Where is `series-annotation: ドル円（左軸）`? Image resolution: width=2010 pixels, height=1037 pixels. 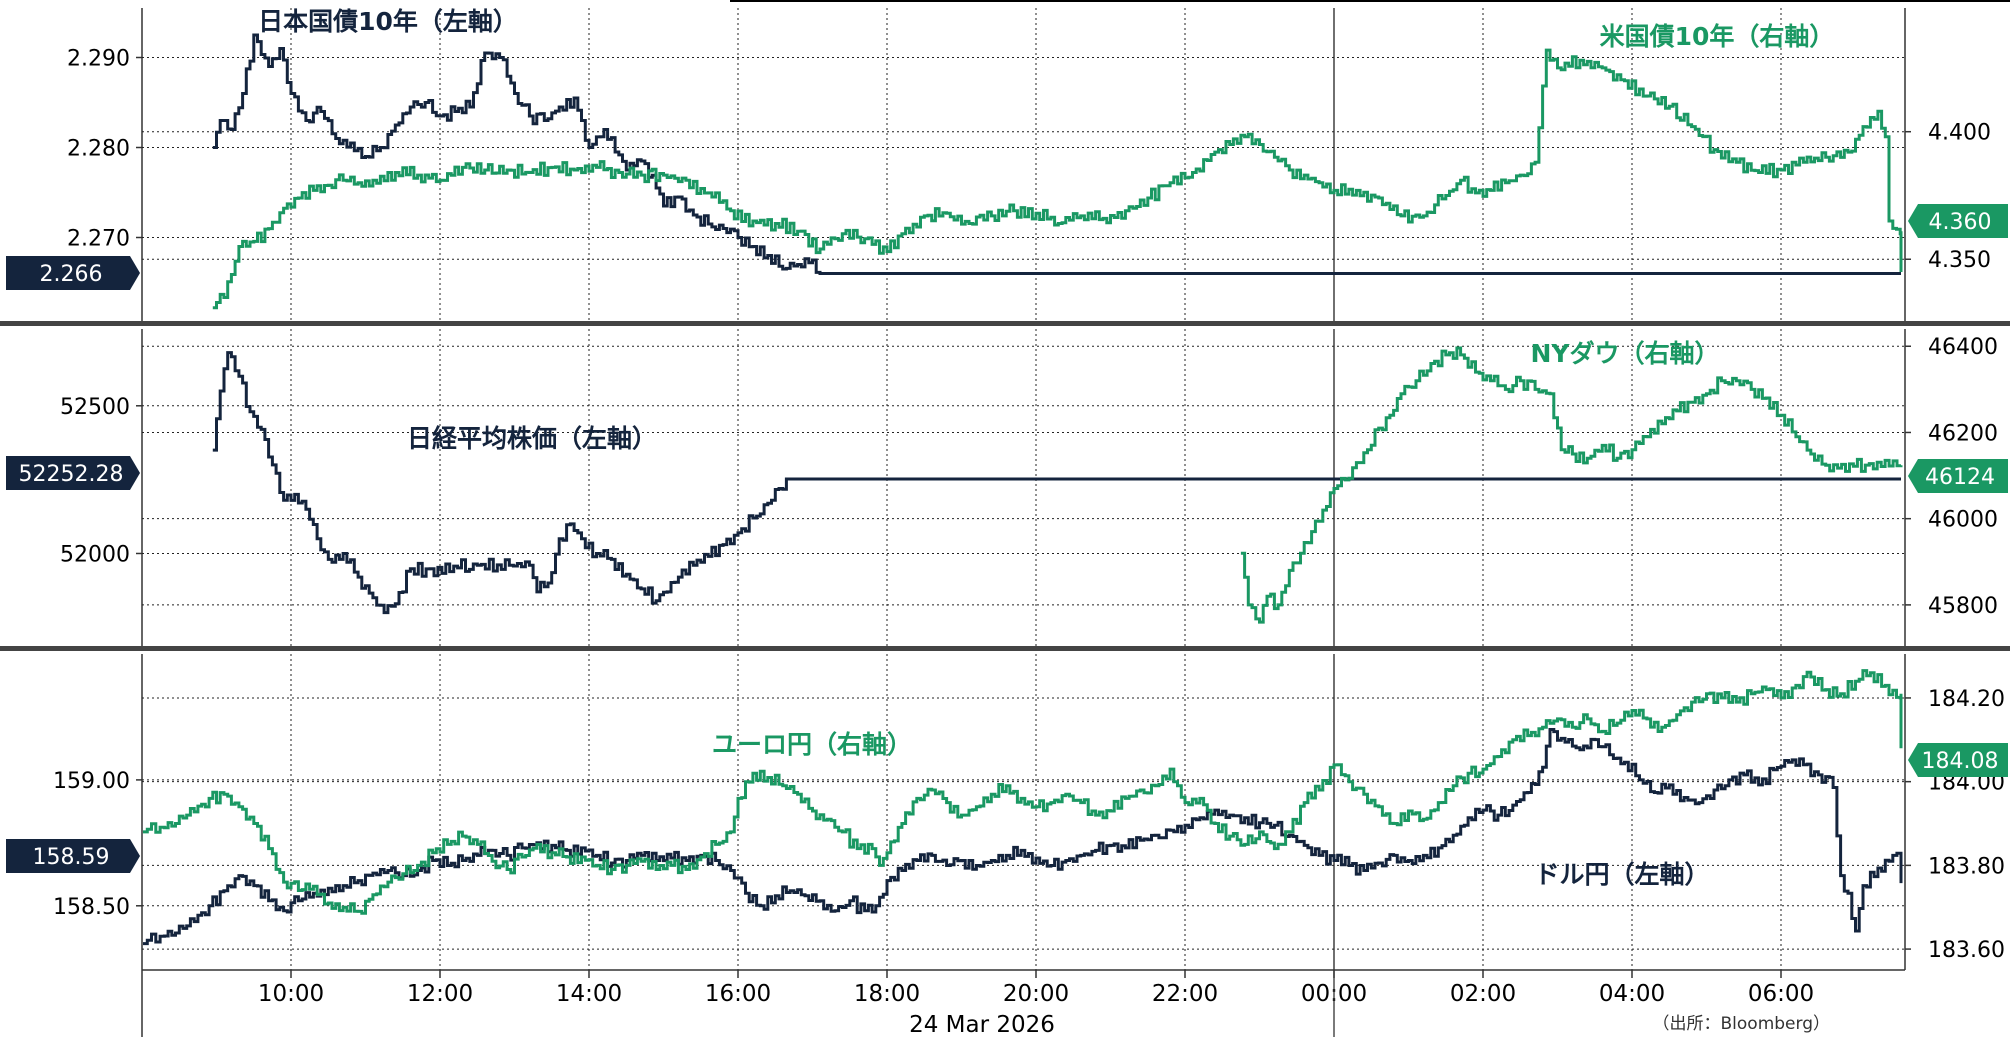
series-annotation: ドル円（左軸） is located at coordinates (1621, 874).